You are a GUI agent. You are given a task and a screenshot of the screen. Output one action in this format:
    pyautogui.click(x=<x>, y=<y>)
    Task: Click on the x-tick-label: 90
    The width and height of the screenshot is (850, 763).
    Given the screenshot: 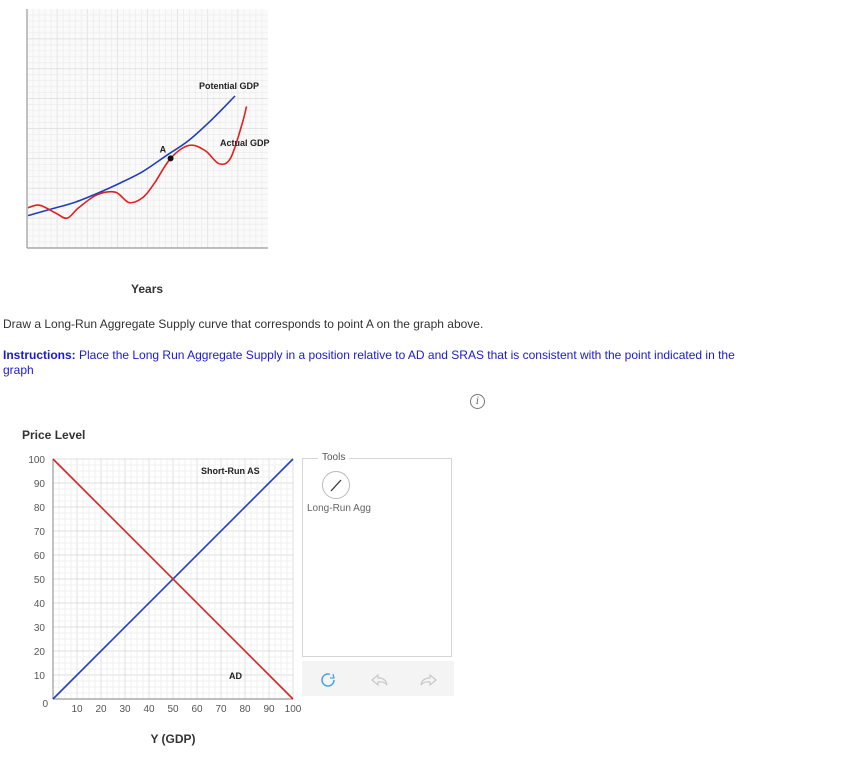 What is the action you would take?
    pyautogui.click(x=269, y=709)
    